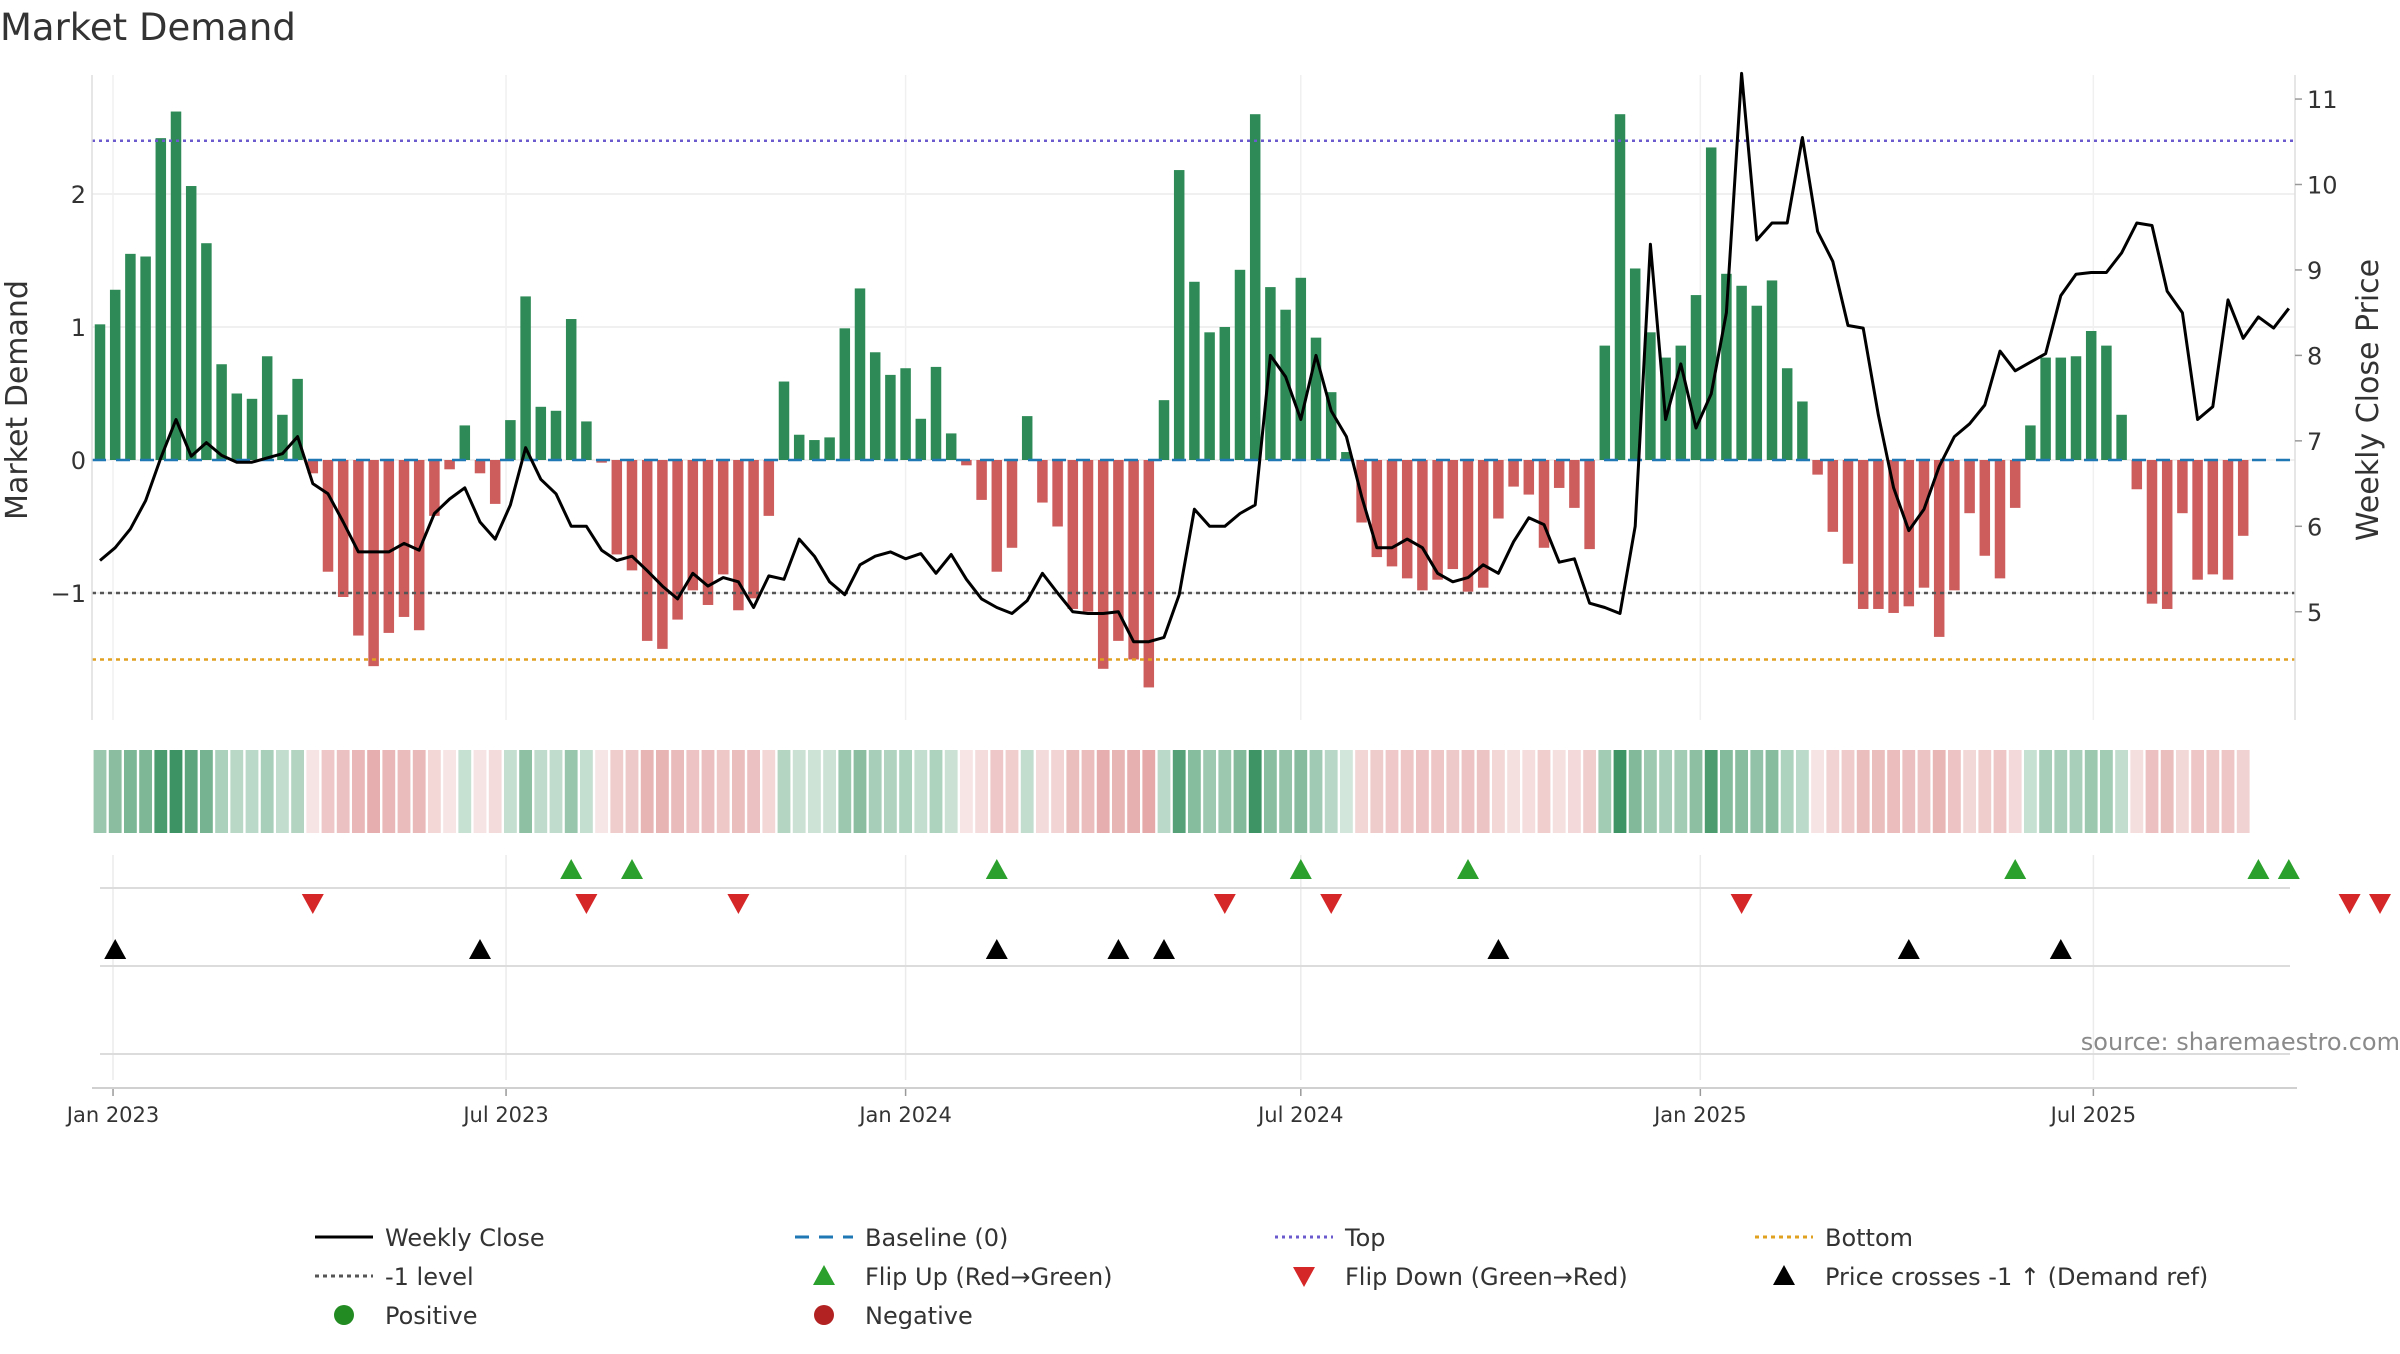 This screenshot has height=1354, width=2400. I want to click on x-tick-label: Jul 2023, so click(504, 1115).